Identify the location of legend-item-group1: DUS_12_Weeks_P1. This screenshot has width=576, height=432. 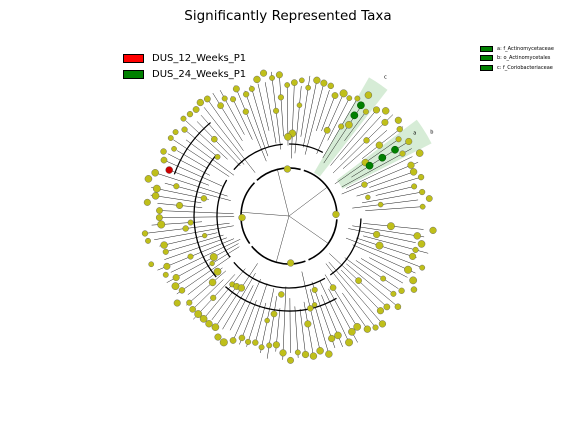
(184, 58).